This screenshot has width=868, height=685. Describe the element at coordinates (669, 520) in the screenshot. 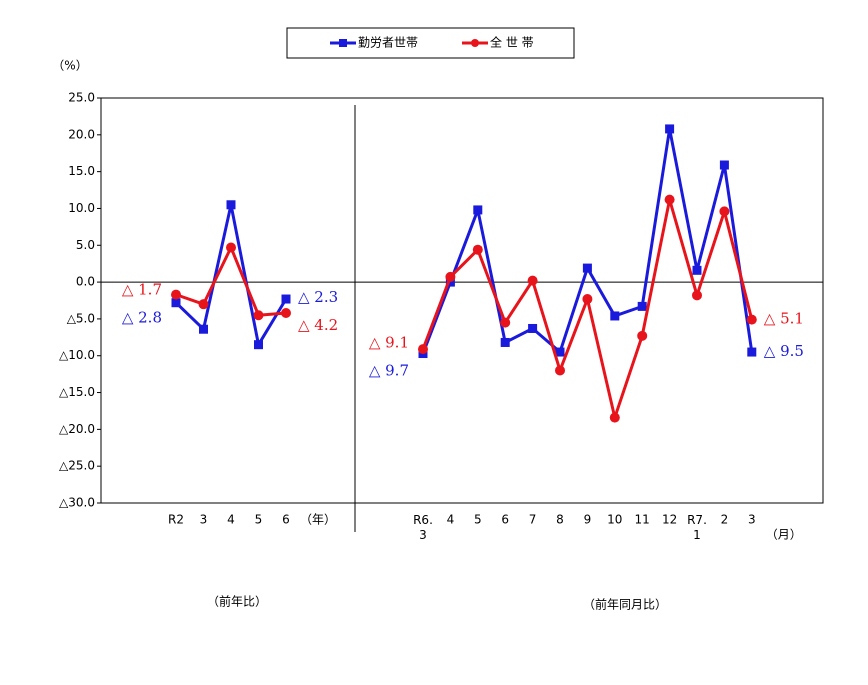

I see `x-tick-label: 12` at that location.